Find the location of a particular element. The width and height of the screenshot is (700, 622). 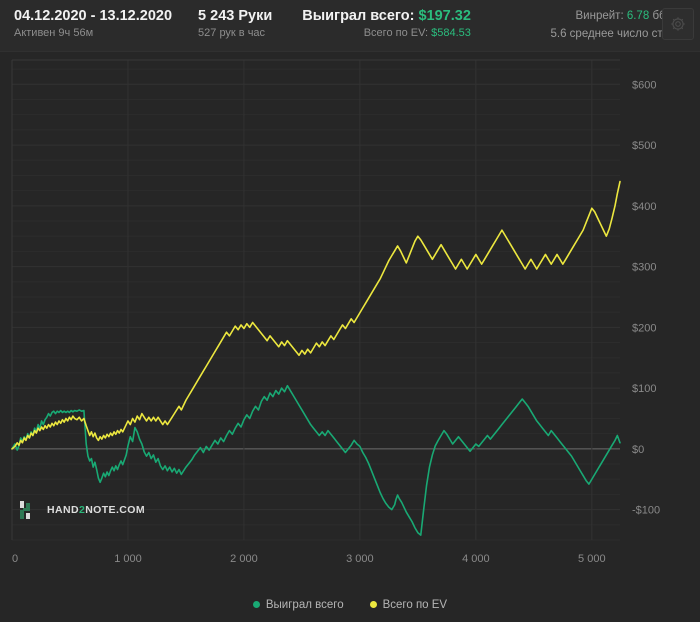

x-axis-tick-label: 2 000 is located at coordinates (244, 559).